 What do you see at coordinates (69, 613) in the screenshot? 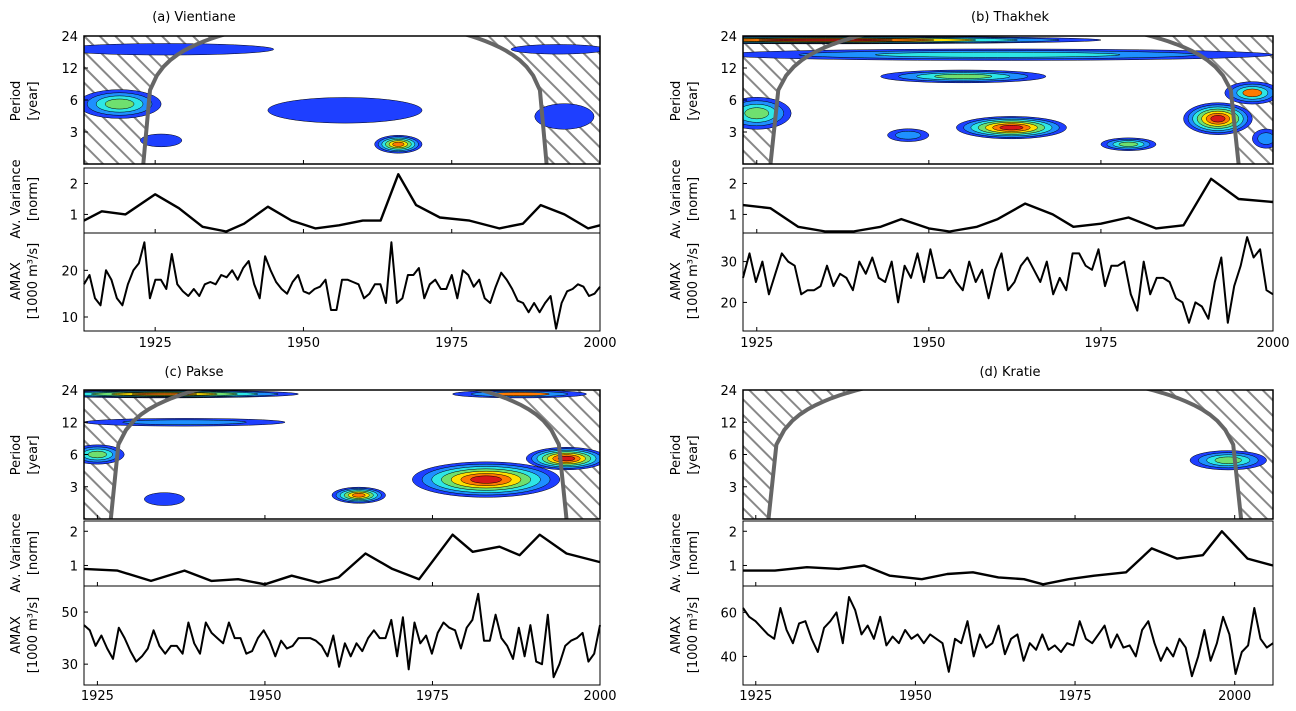
I see `amax-tick-label: 50` at bounding box center [69, 613].